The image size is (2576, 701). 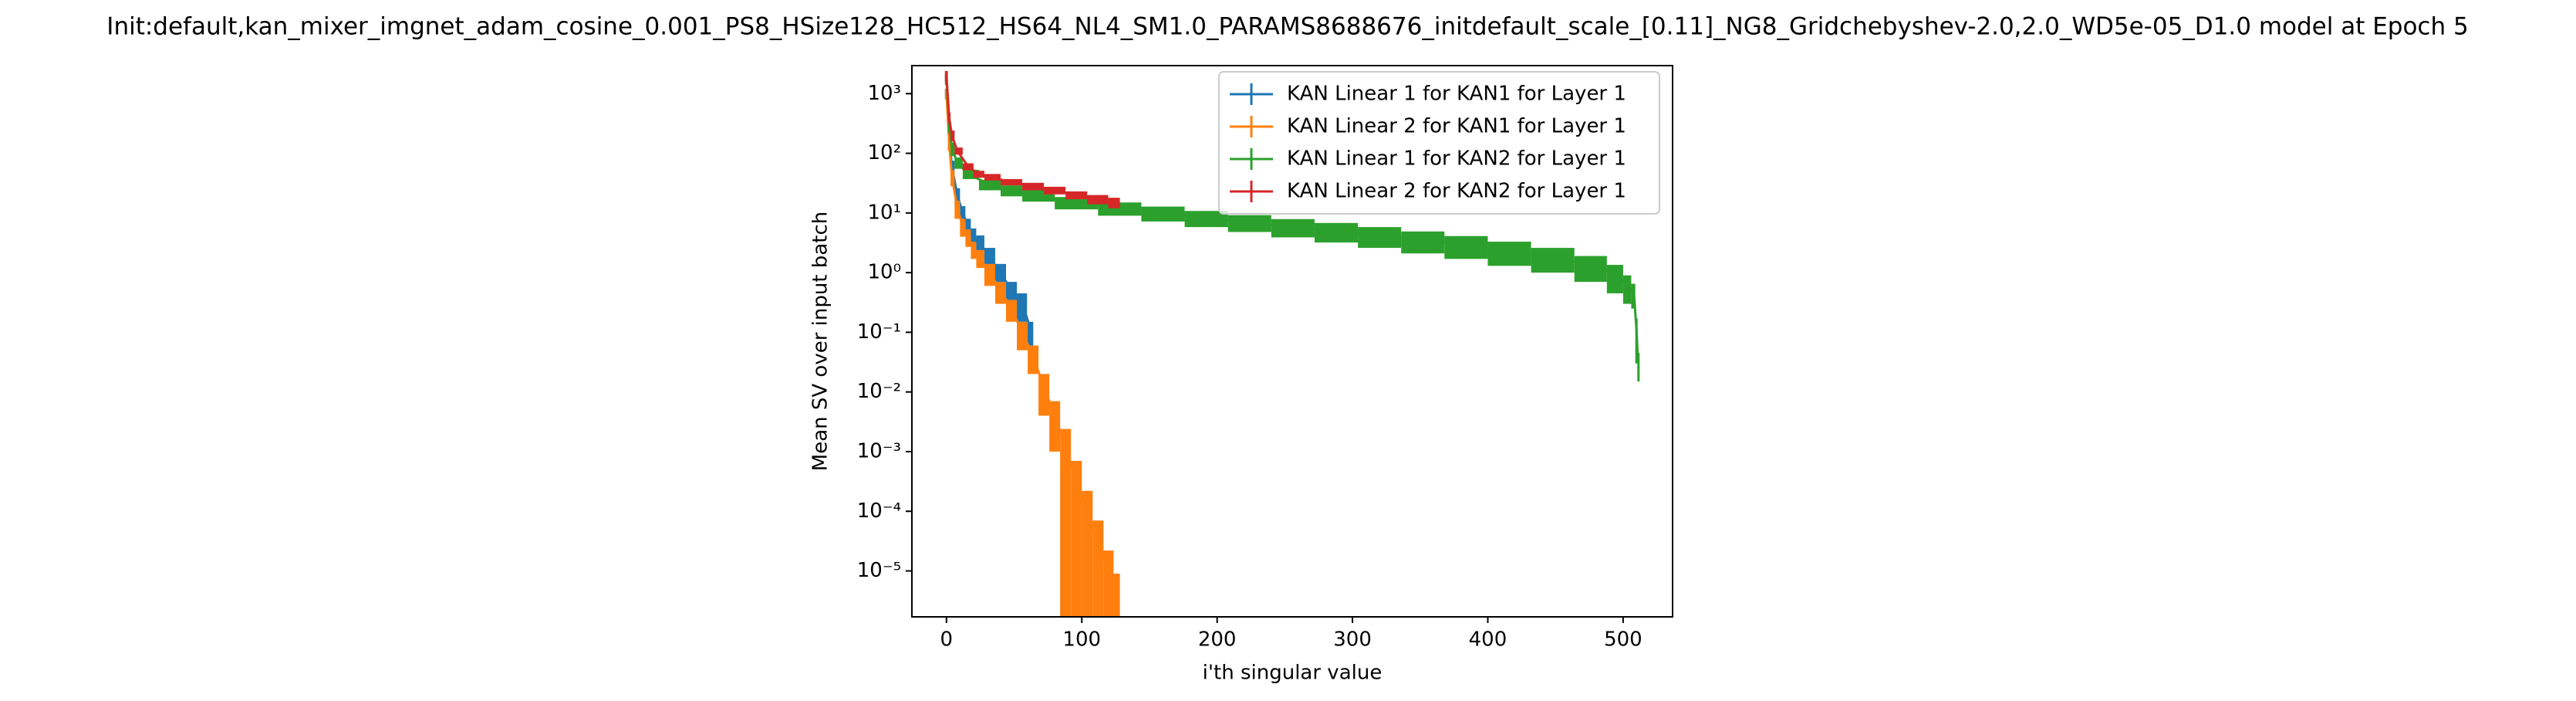 What do you see at coordinates (1352, 640) in the screenshot?
I see `x-tick-label: 300` at bounding box center [1352, 640].